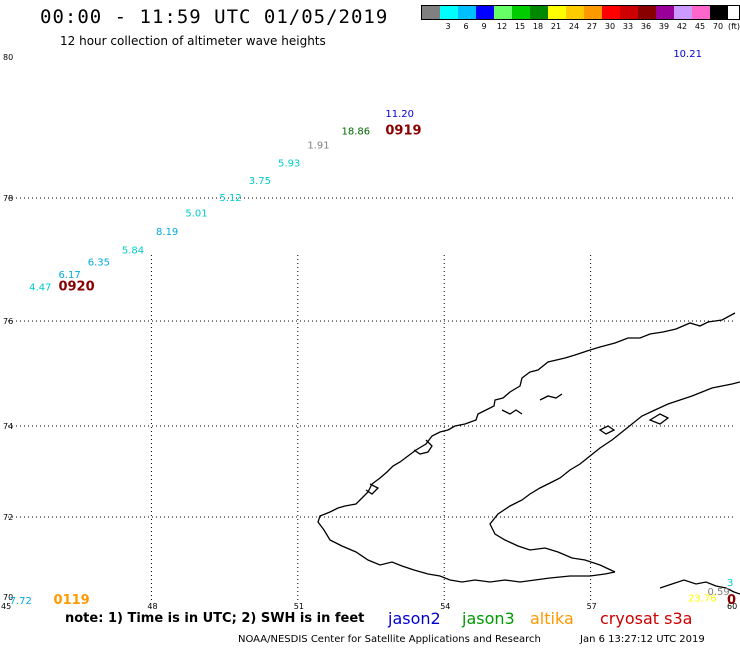 The height and width of the screenshot is (650, 740). What do you see at coordinates (646, 618) in the screenshot?
I see `legend-cryosat-s3a: cryosat s3a` at bounding box center [646, 618].